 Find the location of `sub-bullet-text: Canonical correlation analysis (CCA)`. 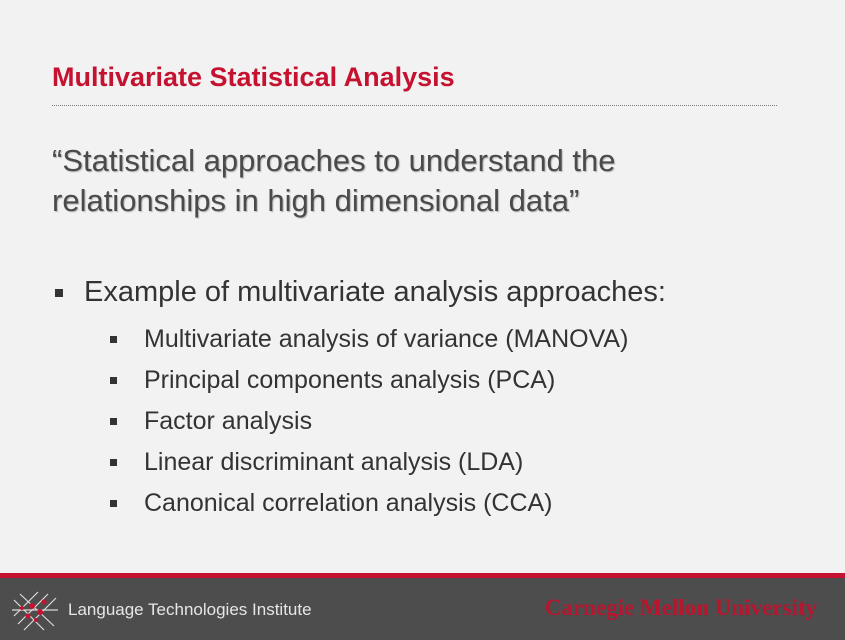

sub-bullet-text: Canonical correlation analysis (CCA) is located at coordinates (348, 503).